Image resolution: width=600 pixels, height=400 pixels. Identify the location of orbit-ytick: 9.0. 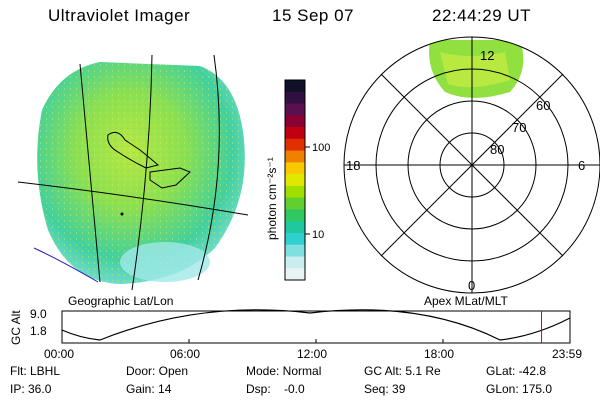
(38, 314).